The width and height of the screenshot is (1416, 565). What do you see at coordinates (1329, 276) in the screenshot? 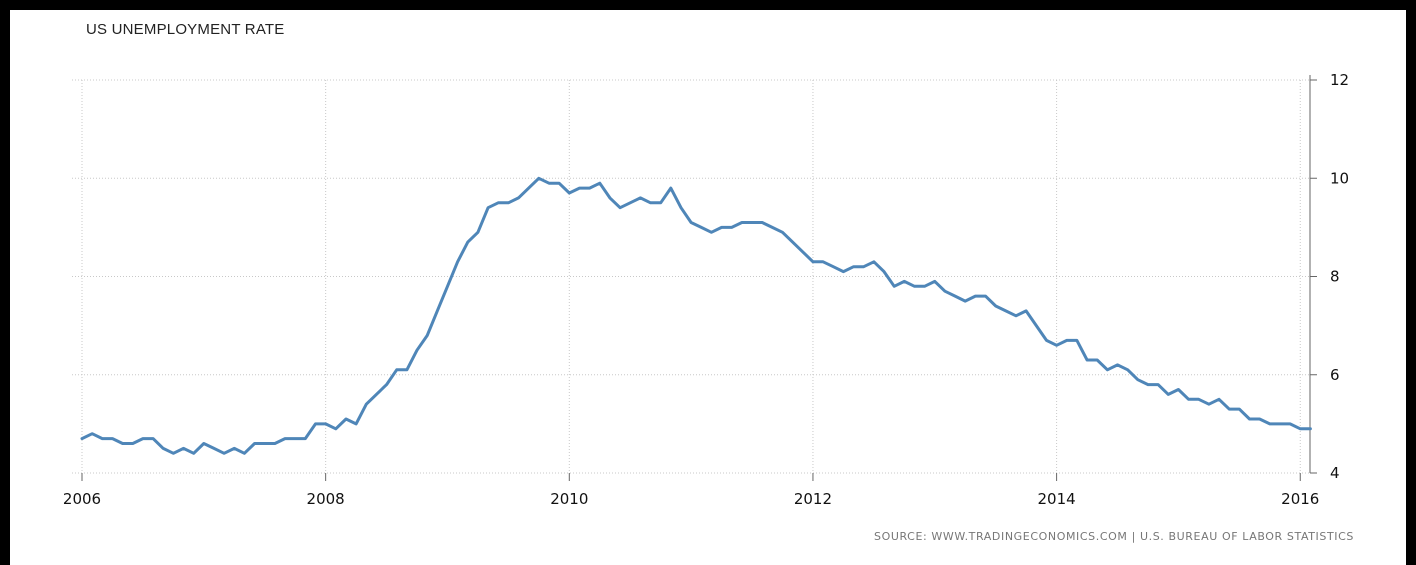
I see `y-axis: 4 6 8 10 12` at bounding box center [1329, 276].